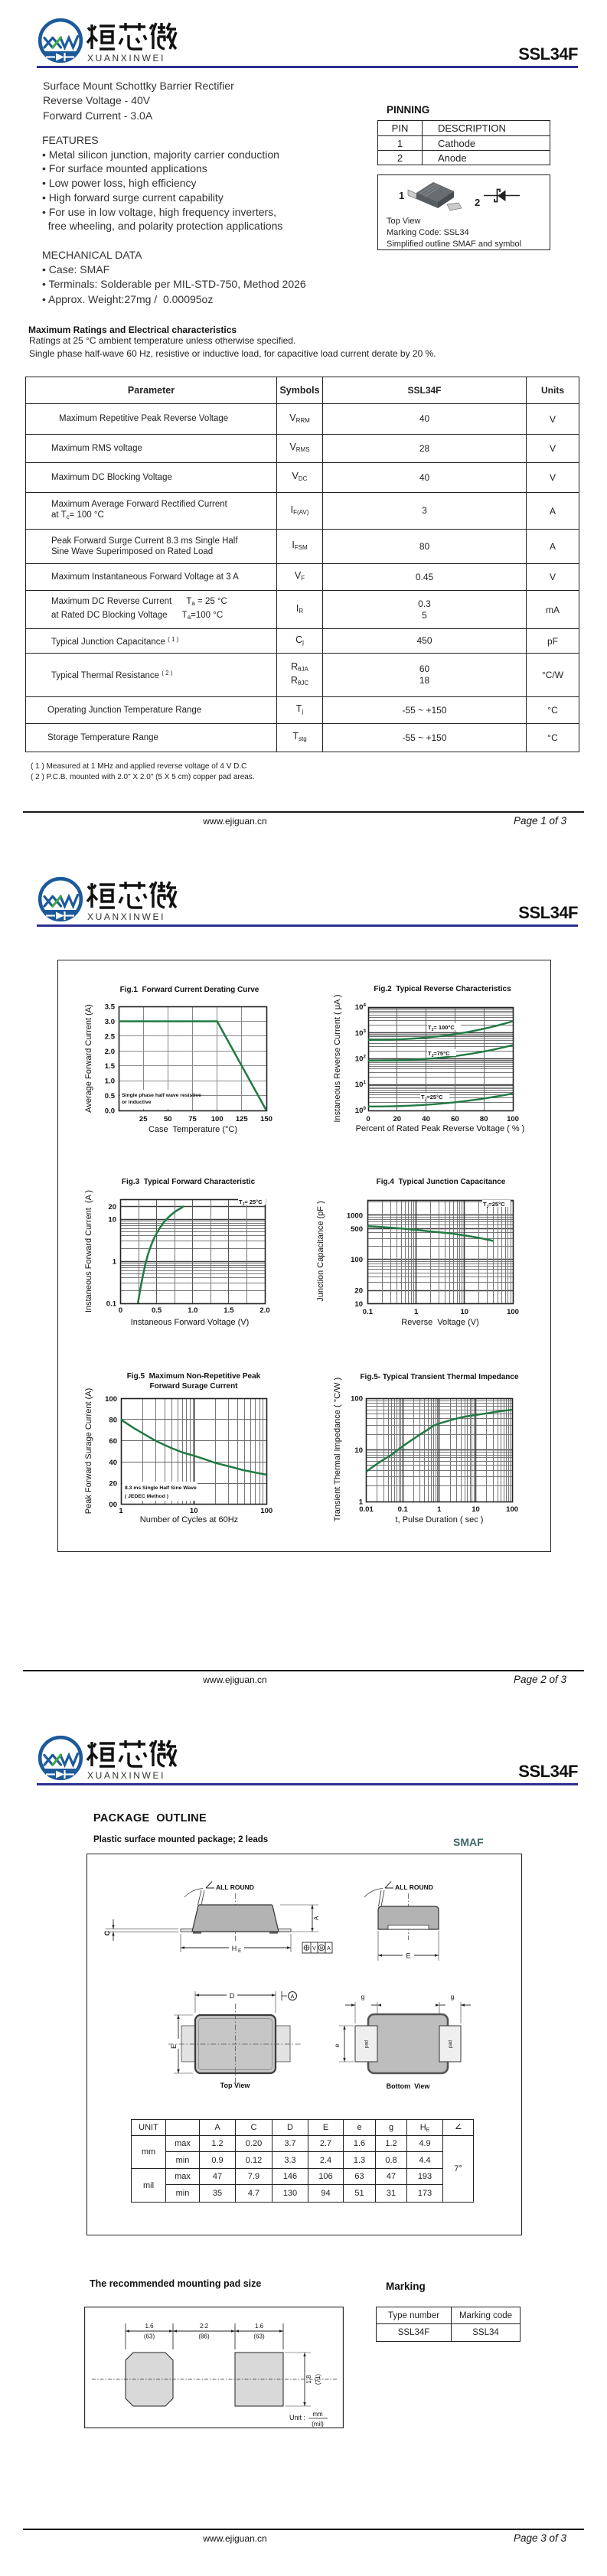  What do you see at coordinates (236, 2085) in the screenshot?
I see `svg-text: Top View` at bounding box center [236, 2085].